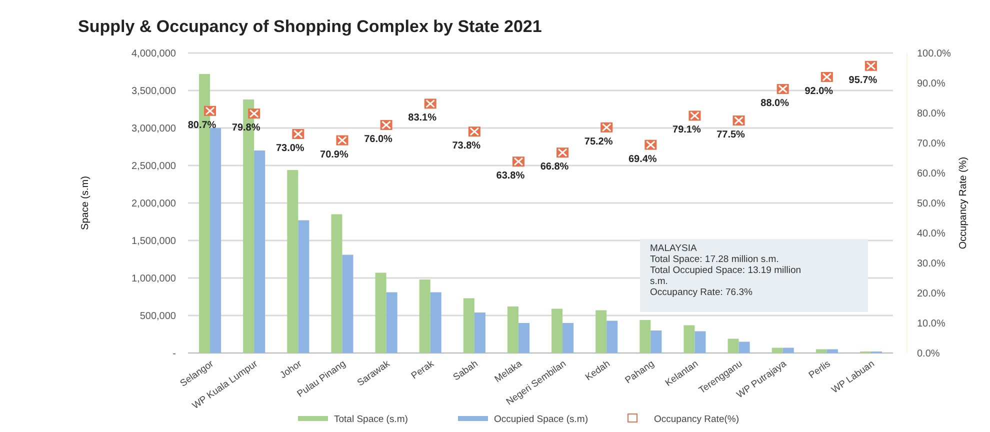 This screenshot has height=432, width=990. What do you see at coordinates (154, 129) in the screenshot?
I see `y-tick-label: 3,000,000` at bounding box center [154, 129].